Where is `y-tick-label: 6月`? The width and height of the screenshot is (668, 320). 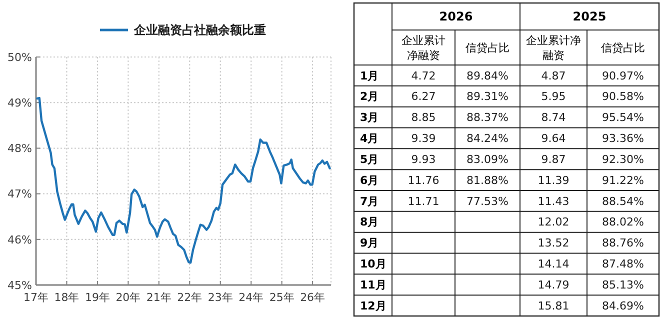
y-tick-label: 6月 is located at coordinates (369, 180).